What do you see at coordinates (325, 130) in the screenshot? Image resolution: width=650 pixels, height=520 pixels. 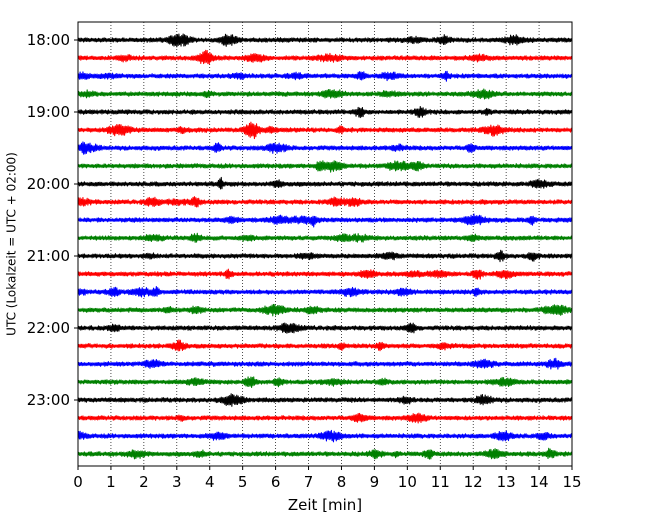 I see `trace-1915` at bounding box center [325, 130].